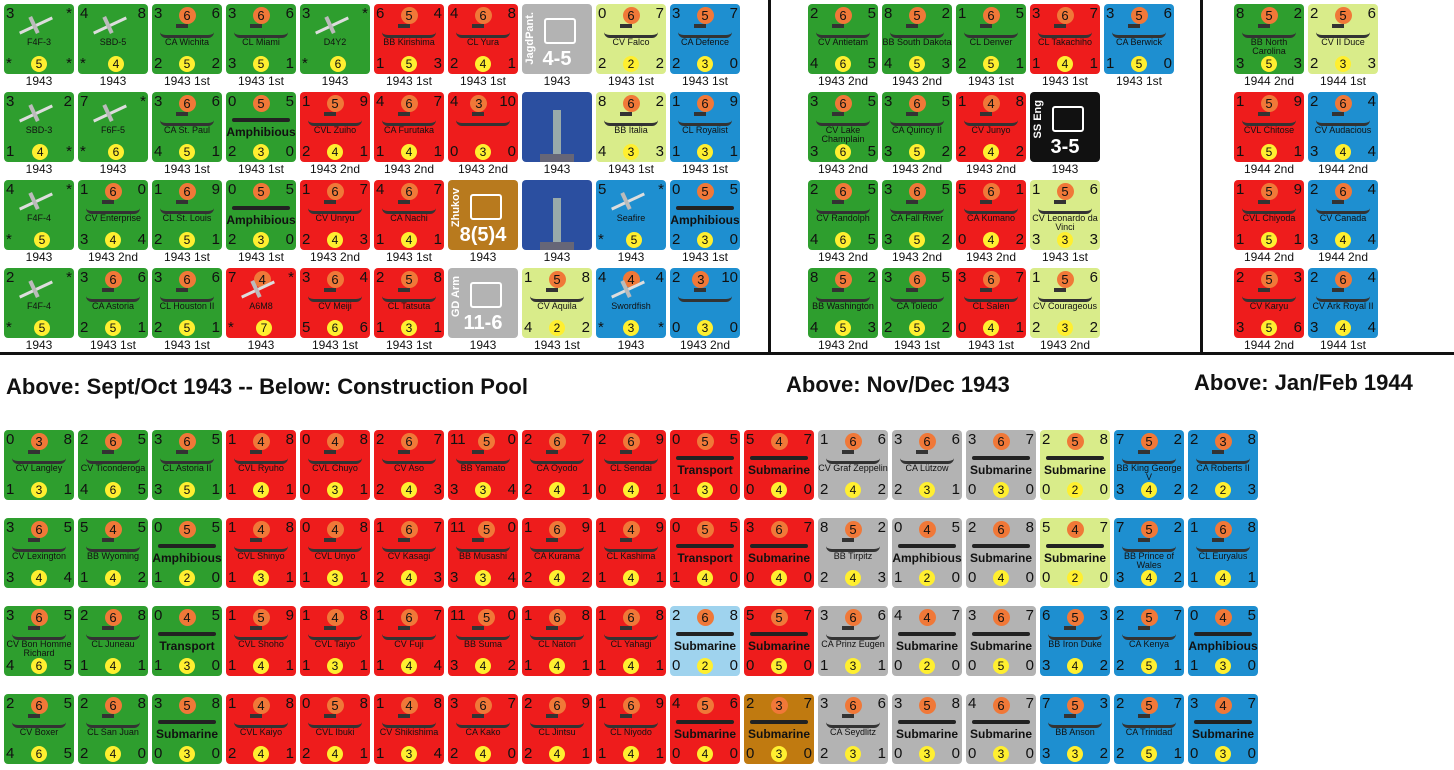 The width and height of the screenshot is (1454, 770). I want to click on unit-counter: 0 5 5 Transport 1 4 0, so click(705, 553).